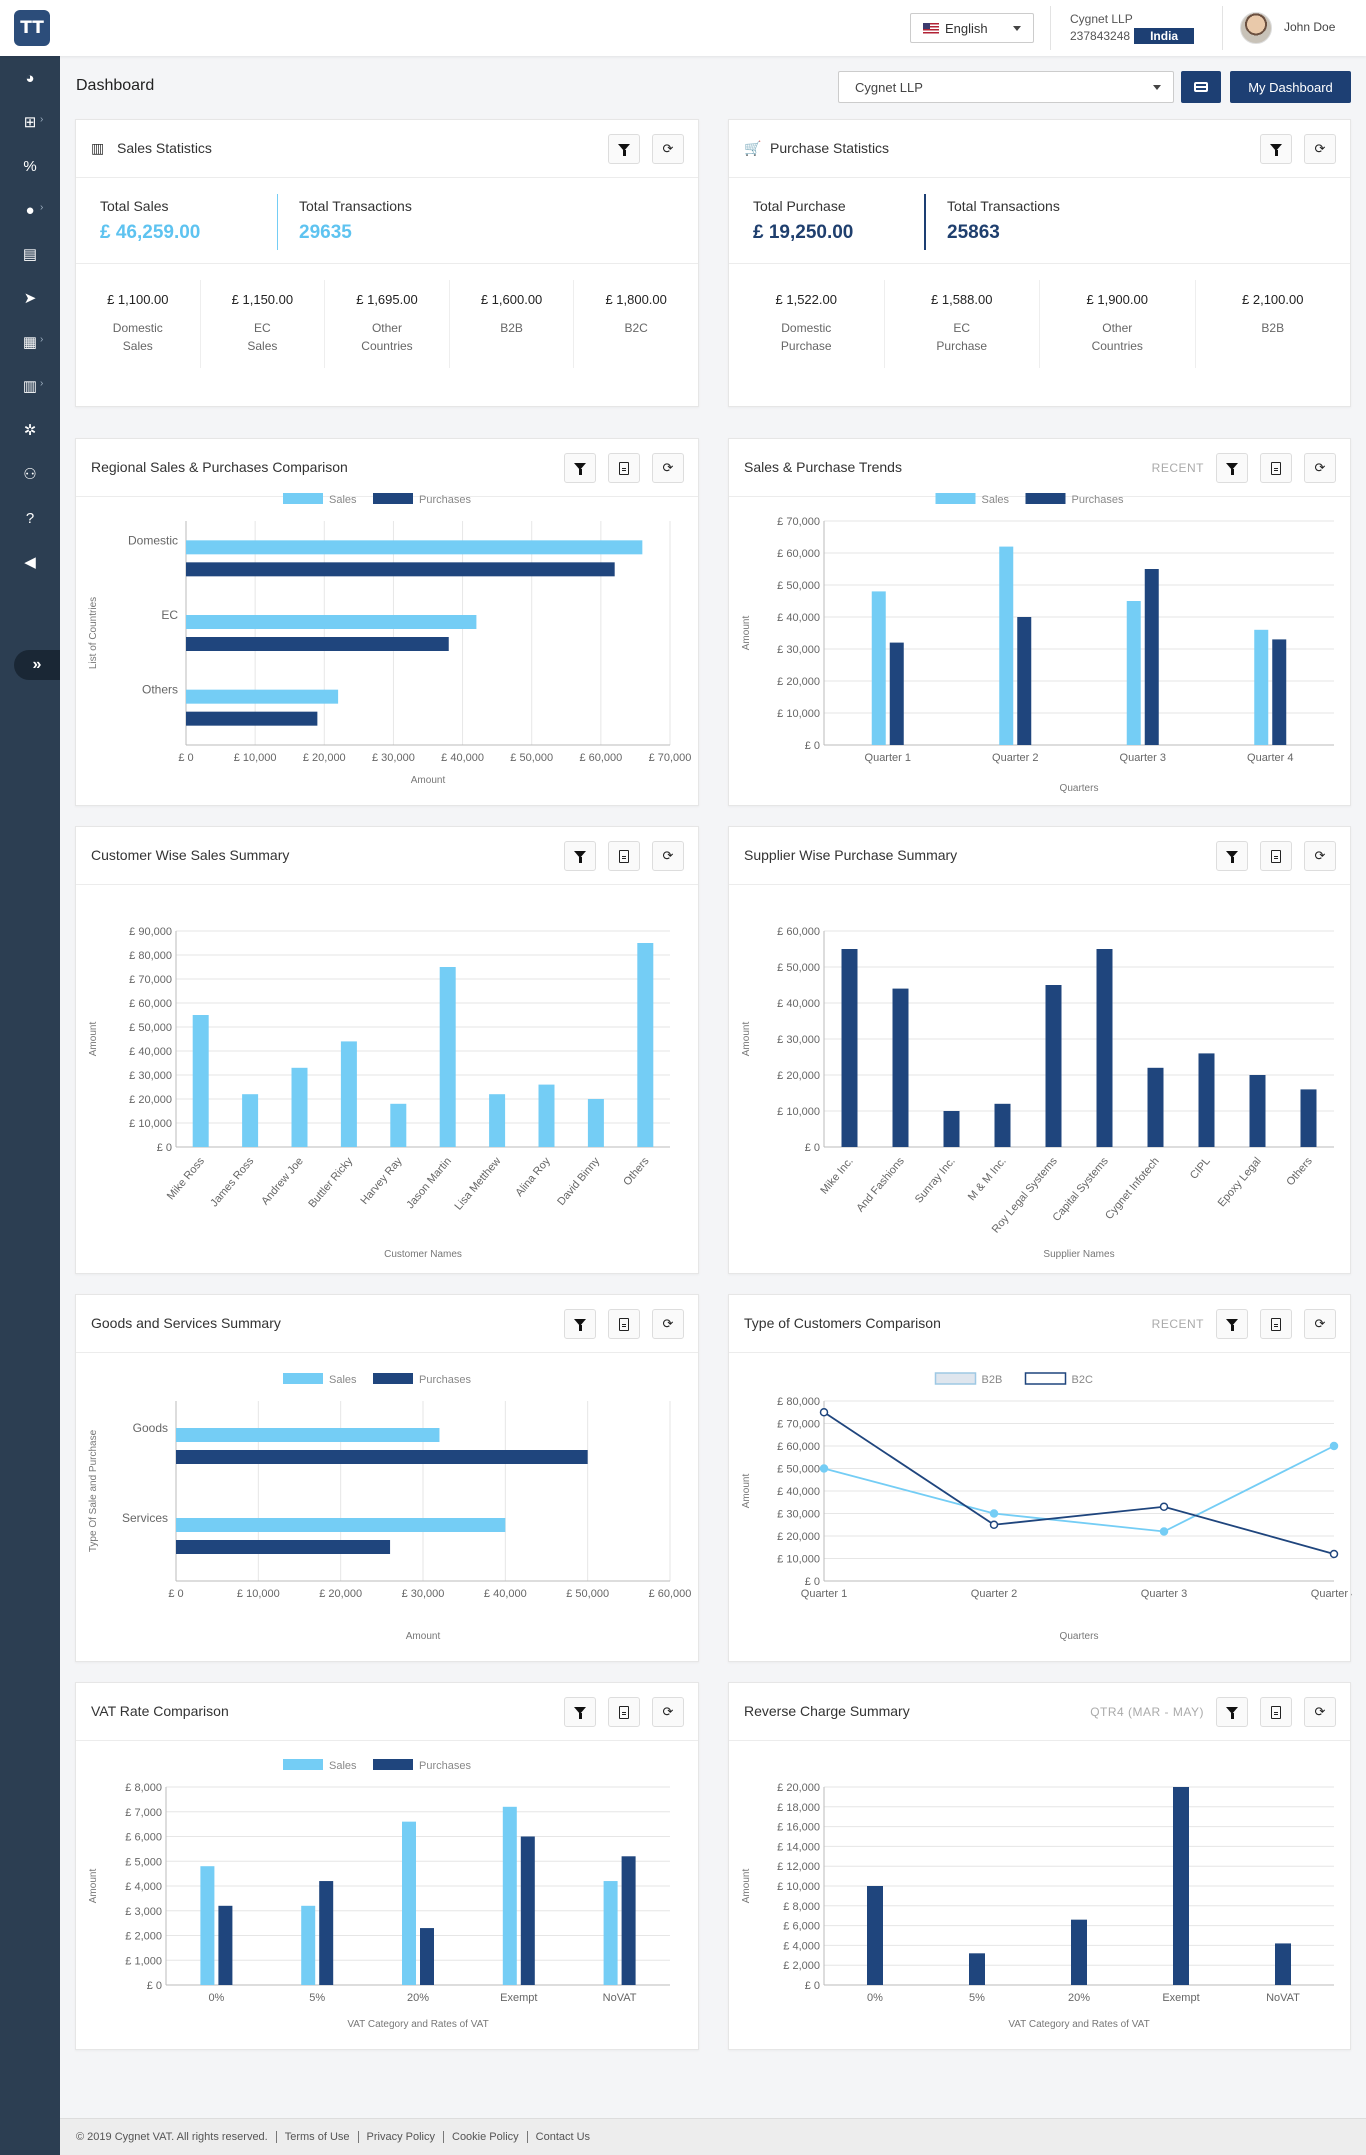 The image size is (1366, 2155). What do you see at coordinates (30, 166) in the screenshot?
I see `sidebar-item-tax: %` at bounding box center [30, 166].